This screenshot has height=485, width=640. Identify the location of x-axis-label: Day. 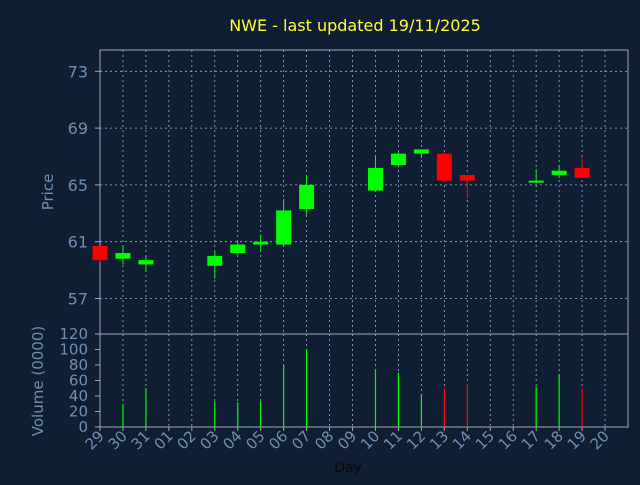
(348, 468).